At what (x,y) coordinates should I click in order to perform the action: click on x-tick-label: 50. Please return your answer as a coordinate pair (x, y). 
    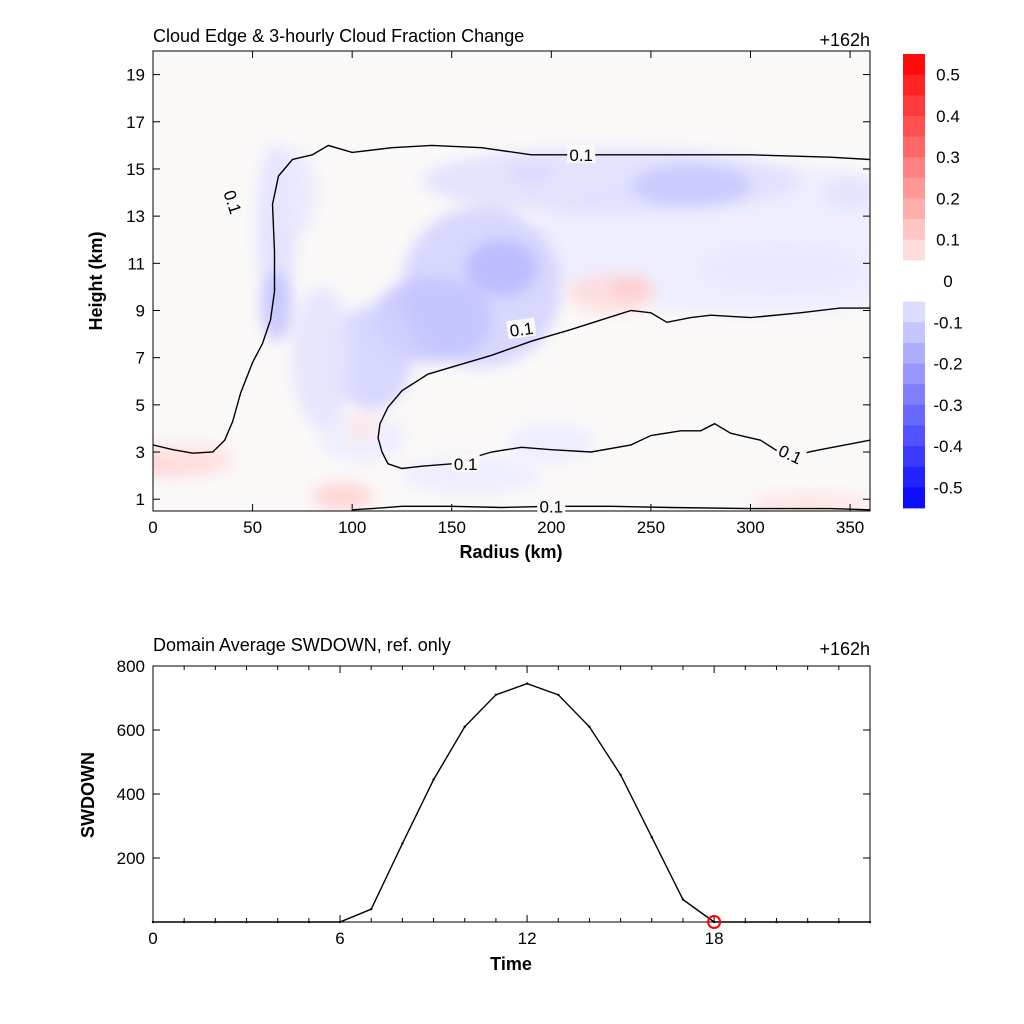
    Looking at the image, I should click on (252, 527).